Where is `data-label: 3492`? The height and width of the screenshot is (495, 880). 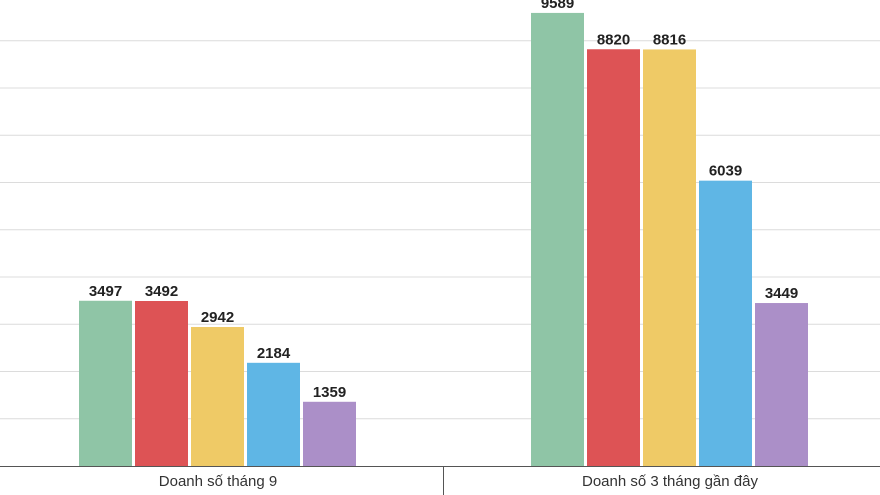 data-label: 3492 is located at coordinates (161, 291).